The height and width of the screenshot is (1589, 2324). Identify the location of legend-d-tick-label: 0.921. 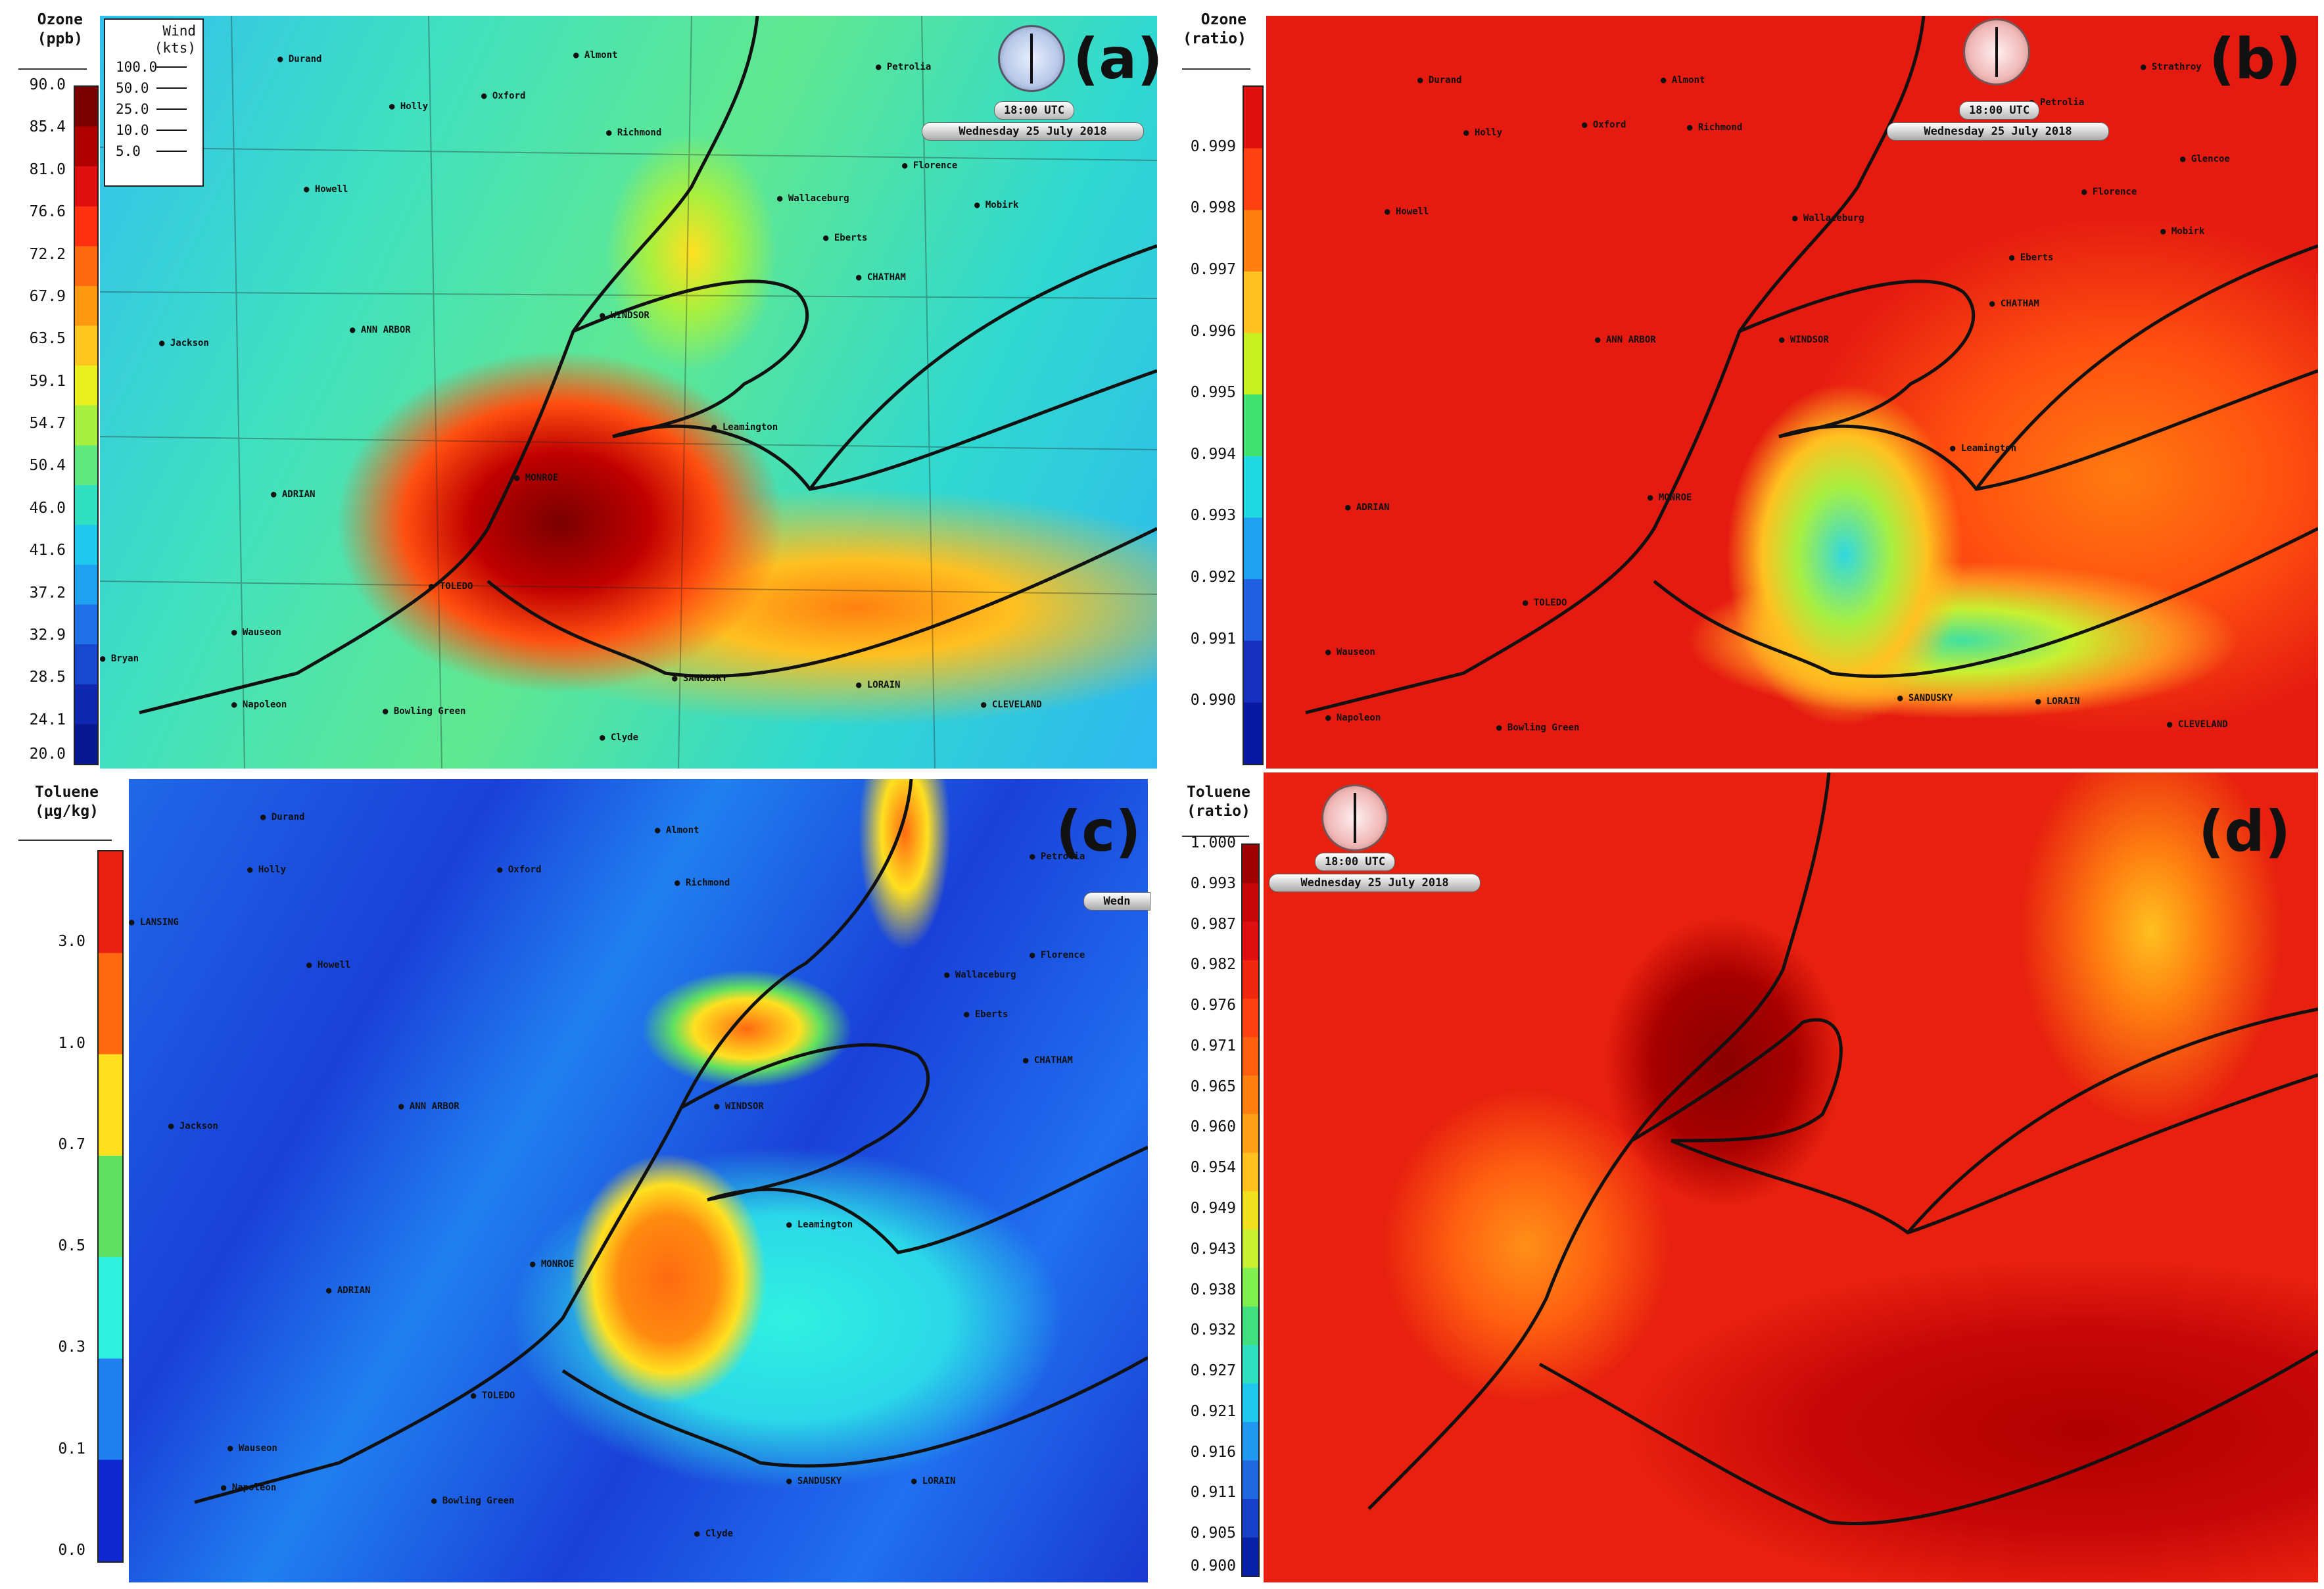
(1213, 1411).